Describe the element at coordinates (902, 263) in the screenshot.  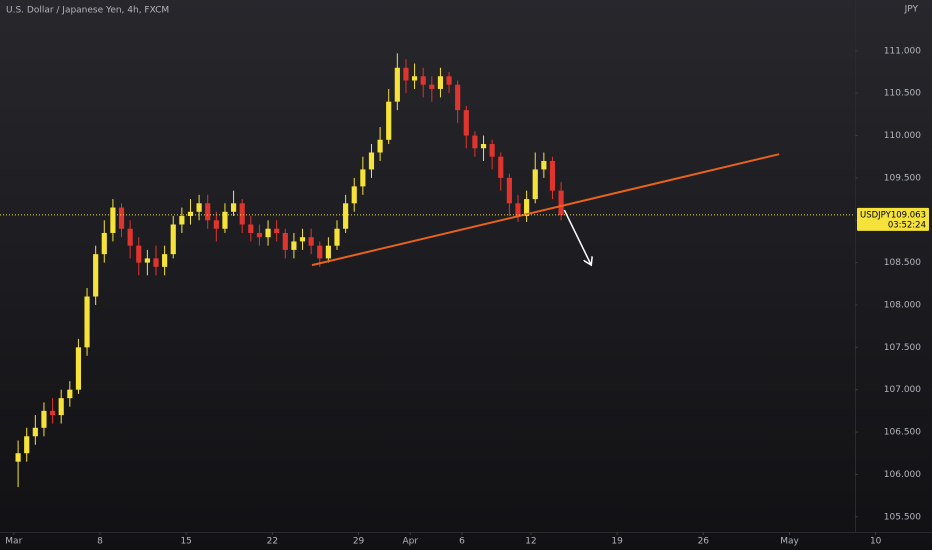
I see `y-tick-label: 108.500` at that location.